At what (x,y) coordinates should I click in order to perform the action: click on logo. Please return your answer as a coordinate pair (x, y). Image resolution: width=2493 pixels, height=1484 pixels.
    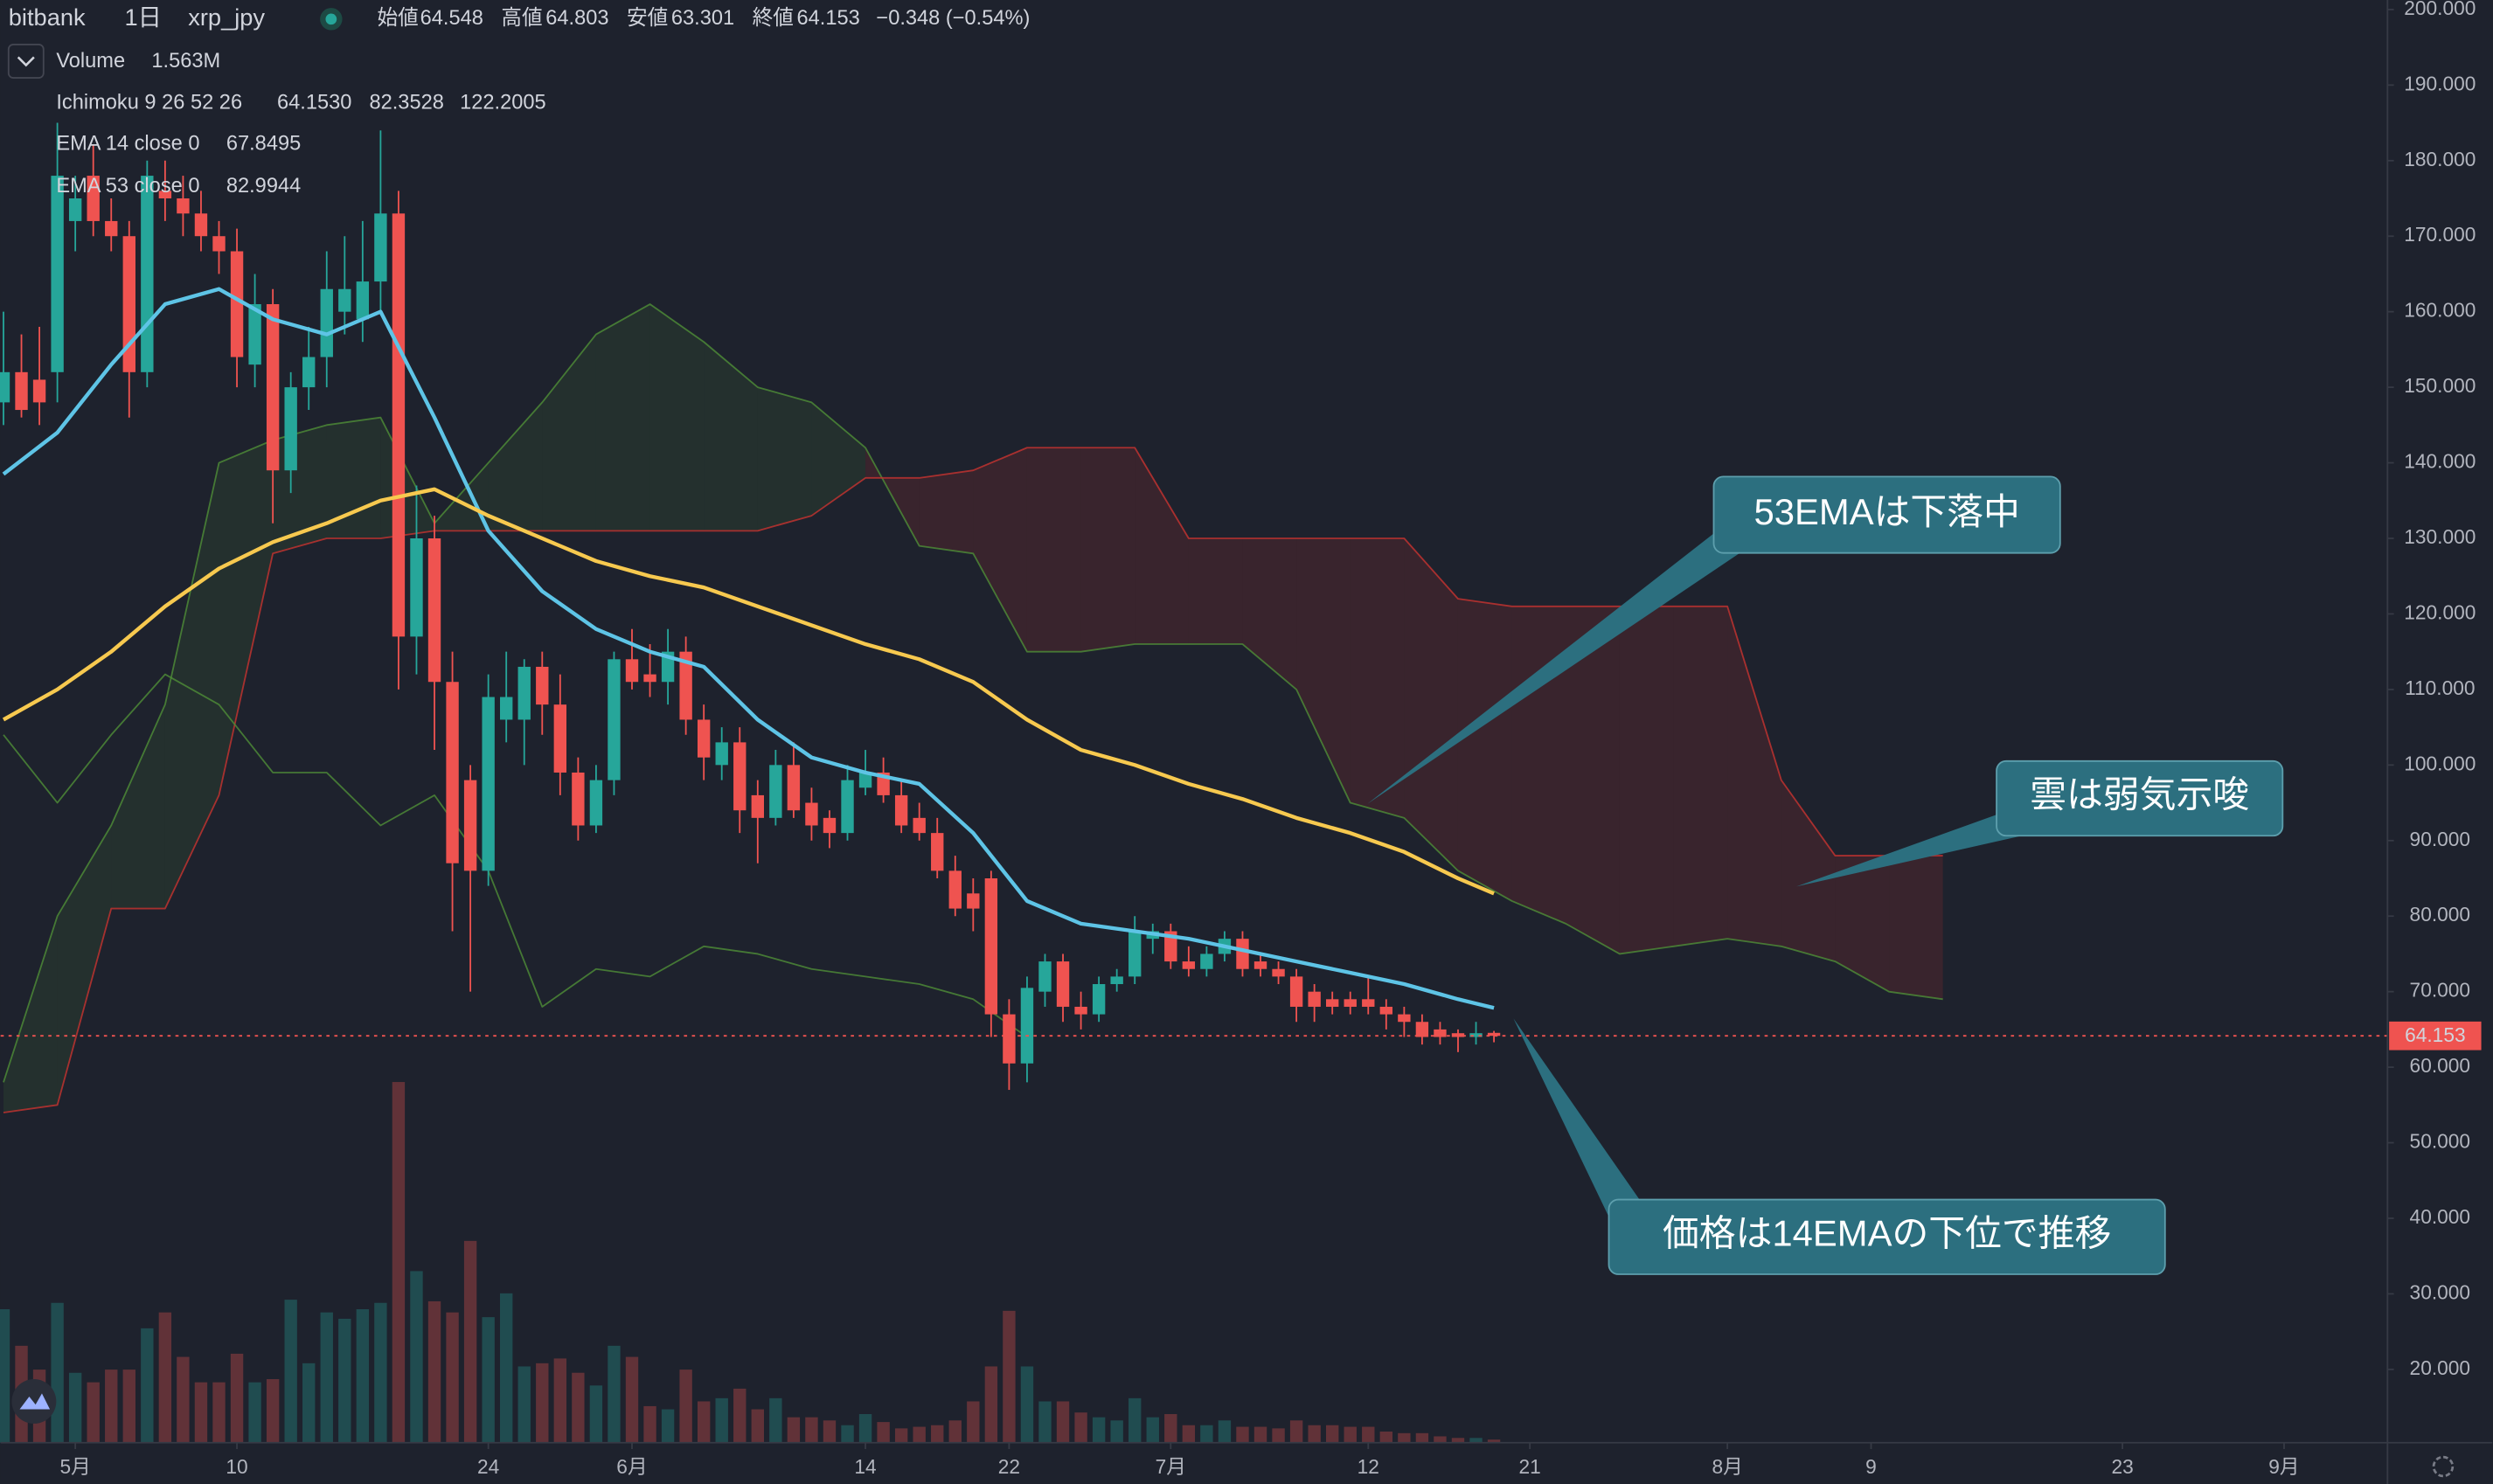
    Looking at the image, I should click on (34, 1401).